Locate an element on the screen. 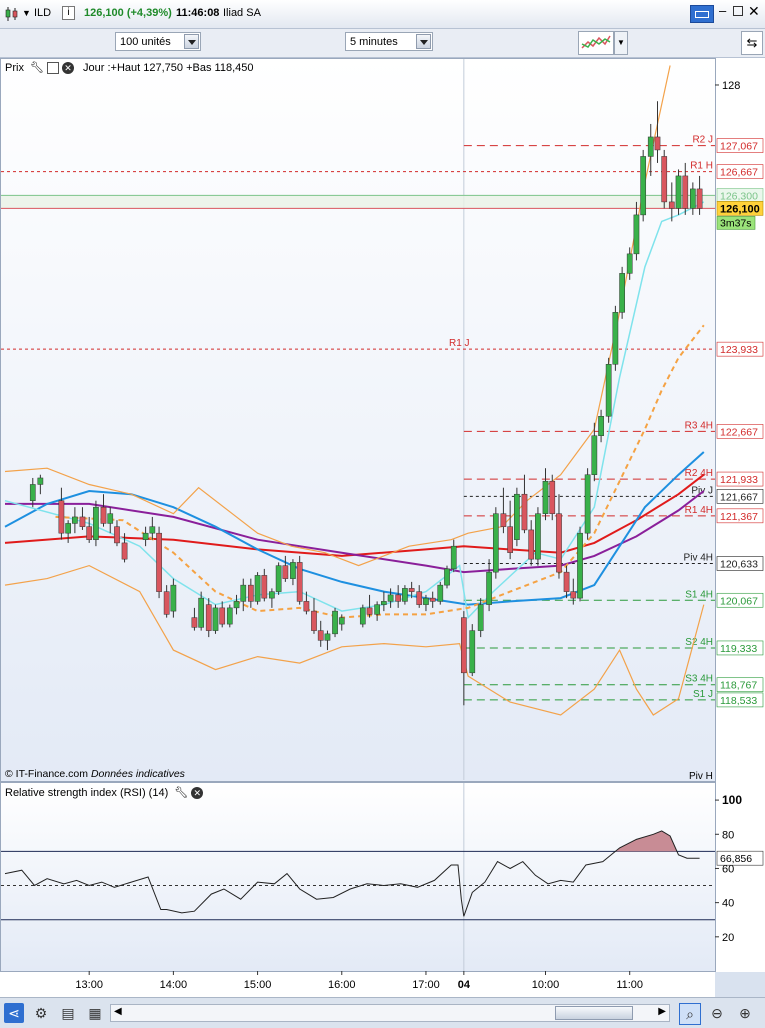 The width and height of the screenshot is (765, 1028). status-bar: ⋖ ⚙︎ ▤ ▦ ◀ ▶ ⌕ ⊖ ⊕ is located at coordinates (382, 1012).